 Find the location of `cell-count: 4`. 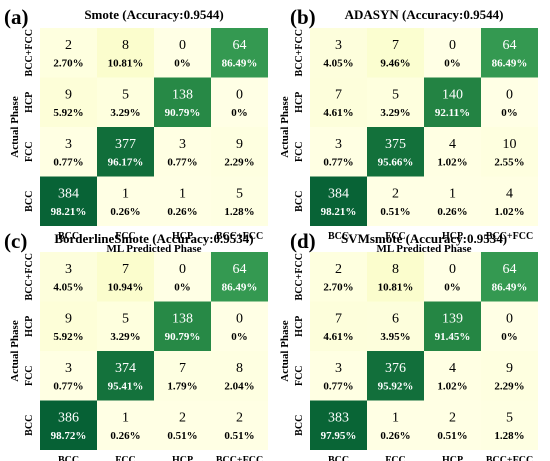

cell-count: 4 is located at coordinates (509, 193).